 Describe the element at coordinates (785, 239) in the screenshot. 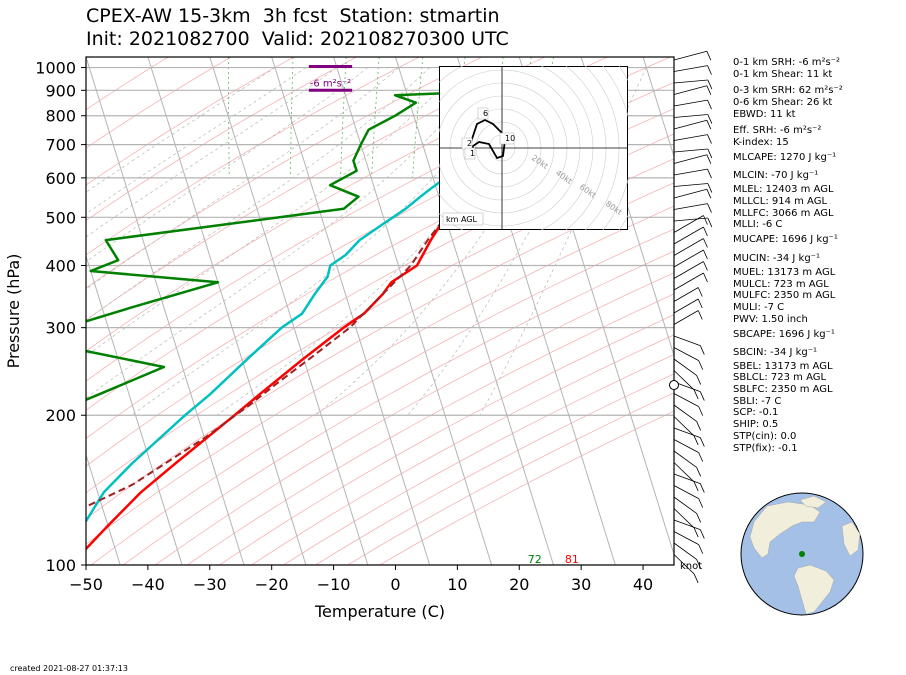

I see `diagnostic-line: MUCAPE: 1696 J kg⁻¹` at that location.